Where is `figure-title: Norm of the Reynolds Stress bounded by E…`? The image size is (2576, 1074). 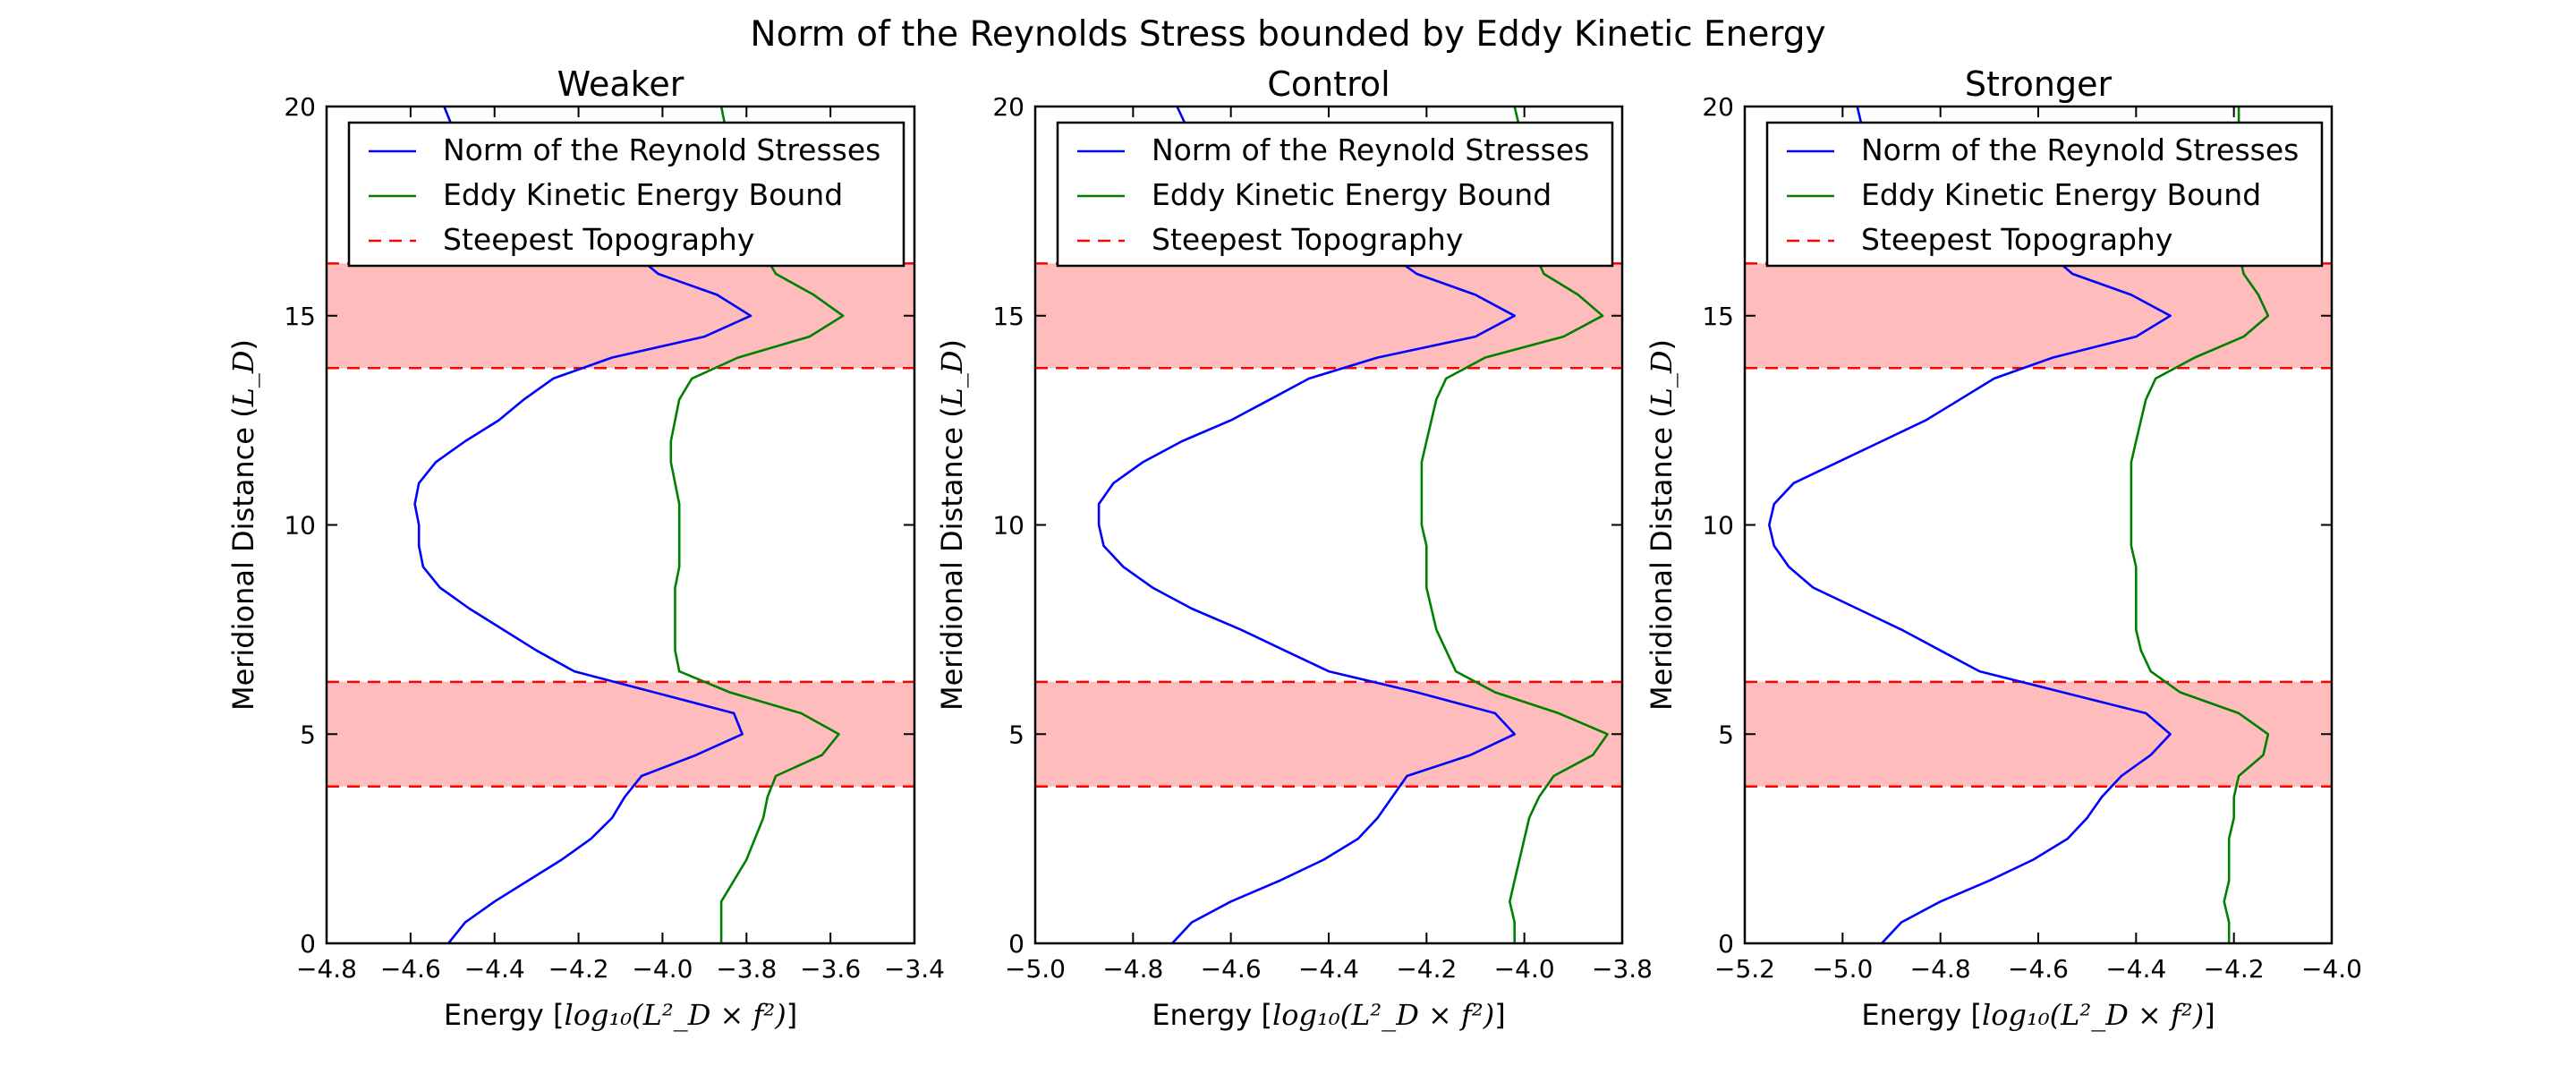
figure-title: Norm of the Reynolds Stress bounded by E… is located at coordinates (1288, 34).